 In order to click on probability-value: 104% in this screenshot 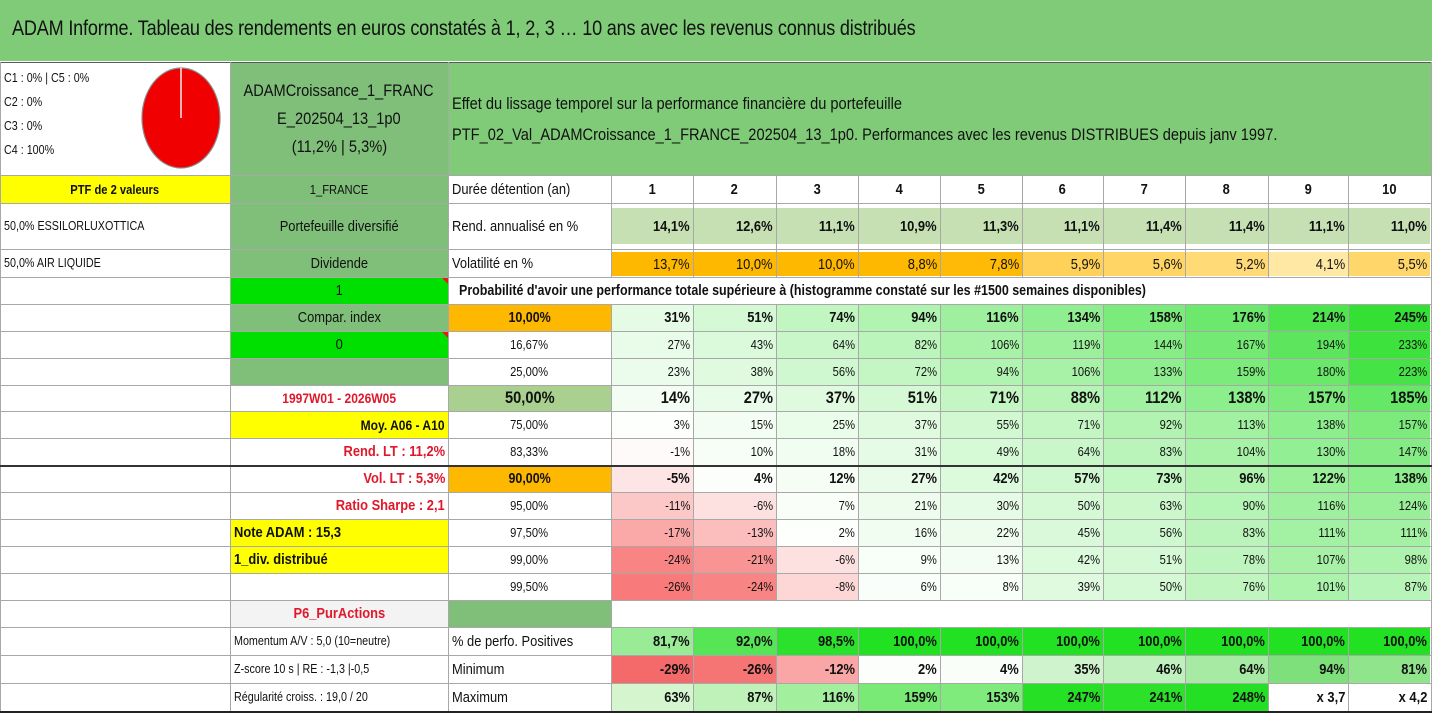, I will do `click(1226, 451)`.